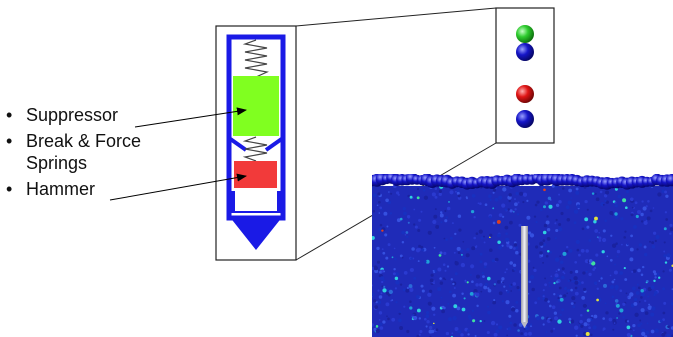 This screenshot has width=673, height=337. Describe the element at coordinates (73, 115) in the screenshot. I see `list-item-suppressor: Suppressor` at that location.